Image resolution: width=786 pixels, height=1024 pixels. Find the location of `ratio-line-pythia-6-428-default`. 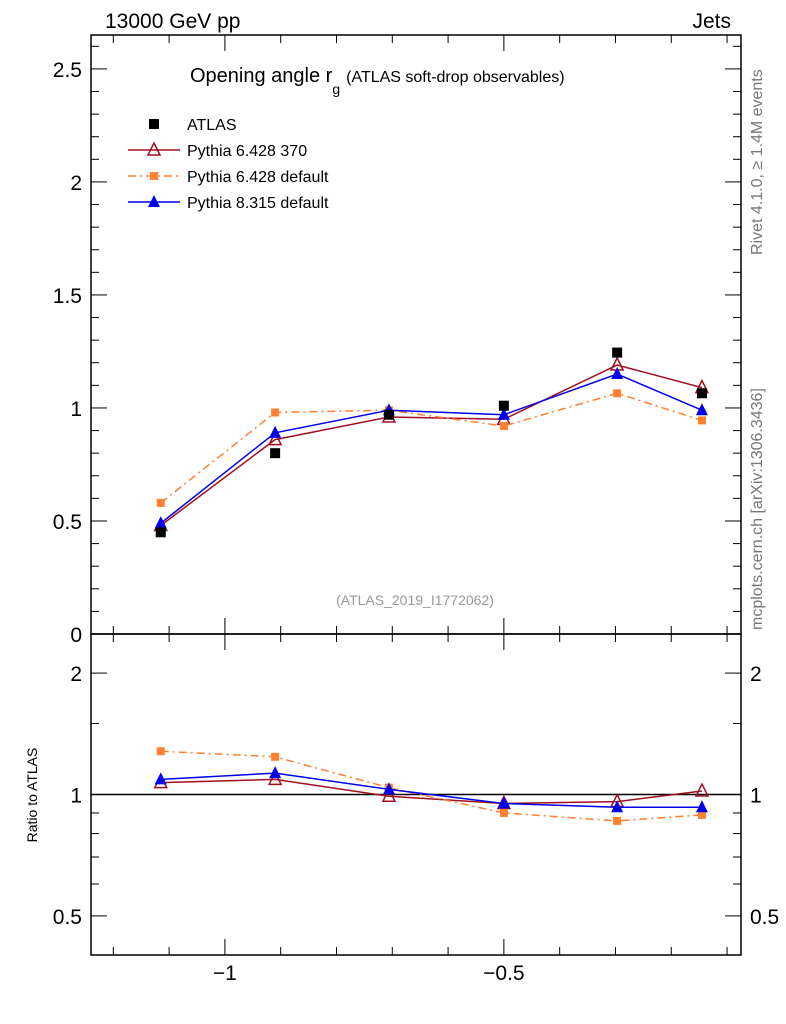

ratio-line-pythia-6-428-default is located at coordinates (431, 786).